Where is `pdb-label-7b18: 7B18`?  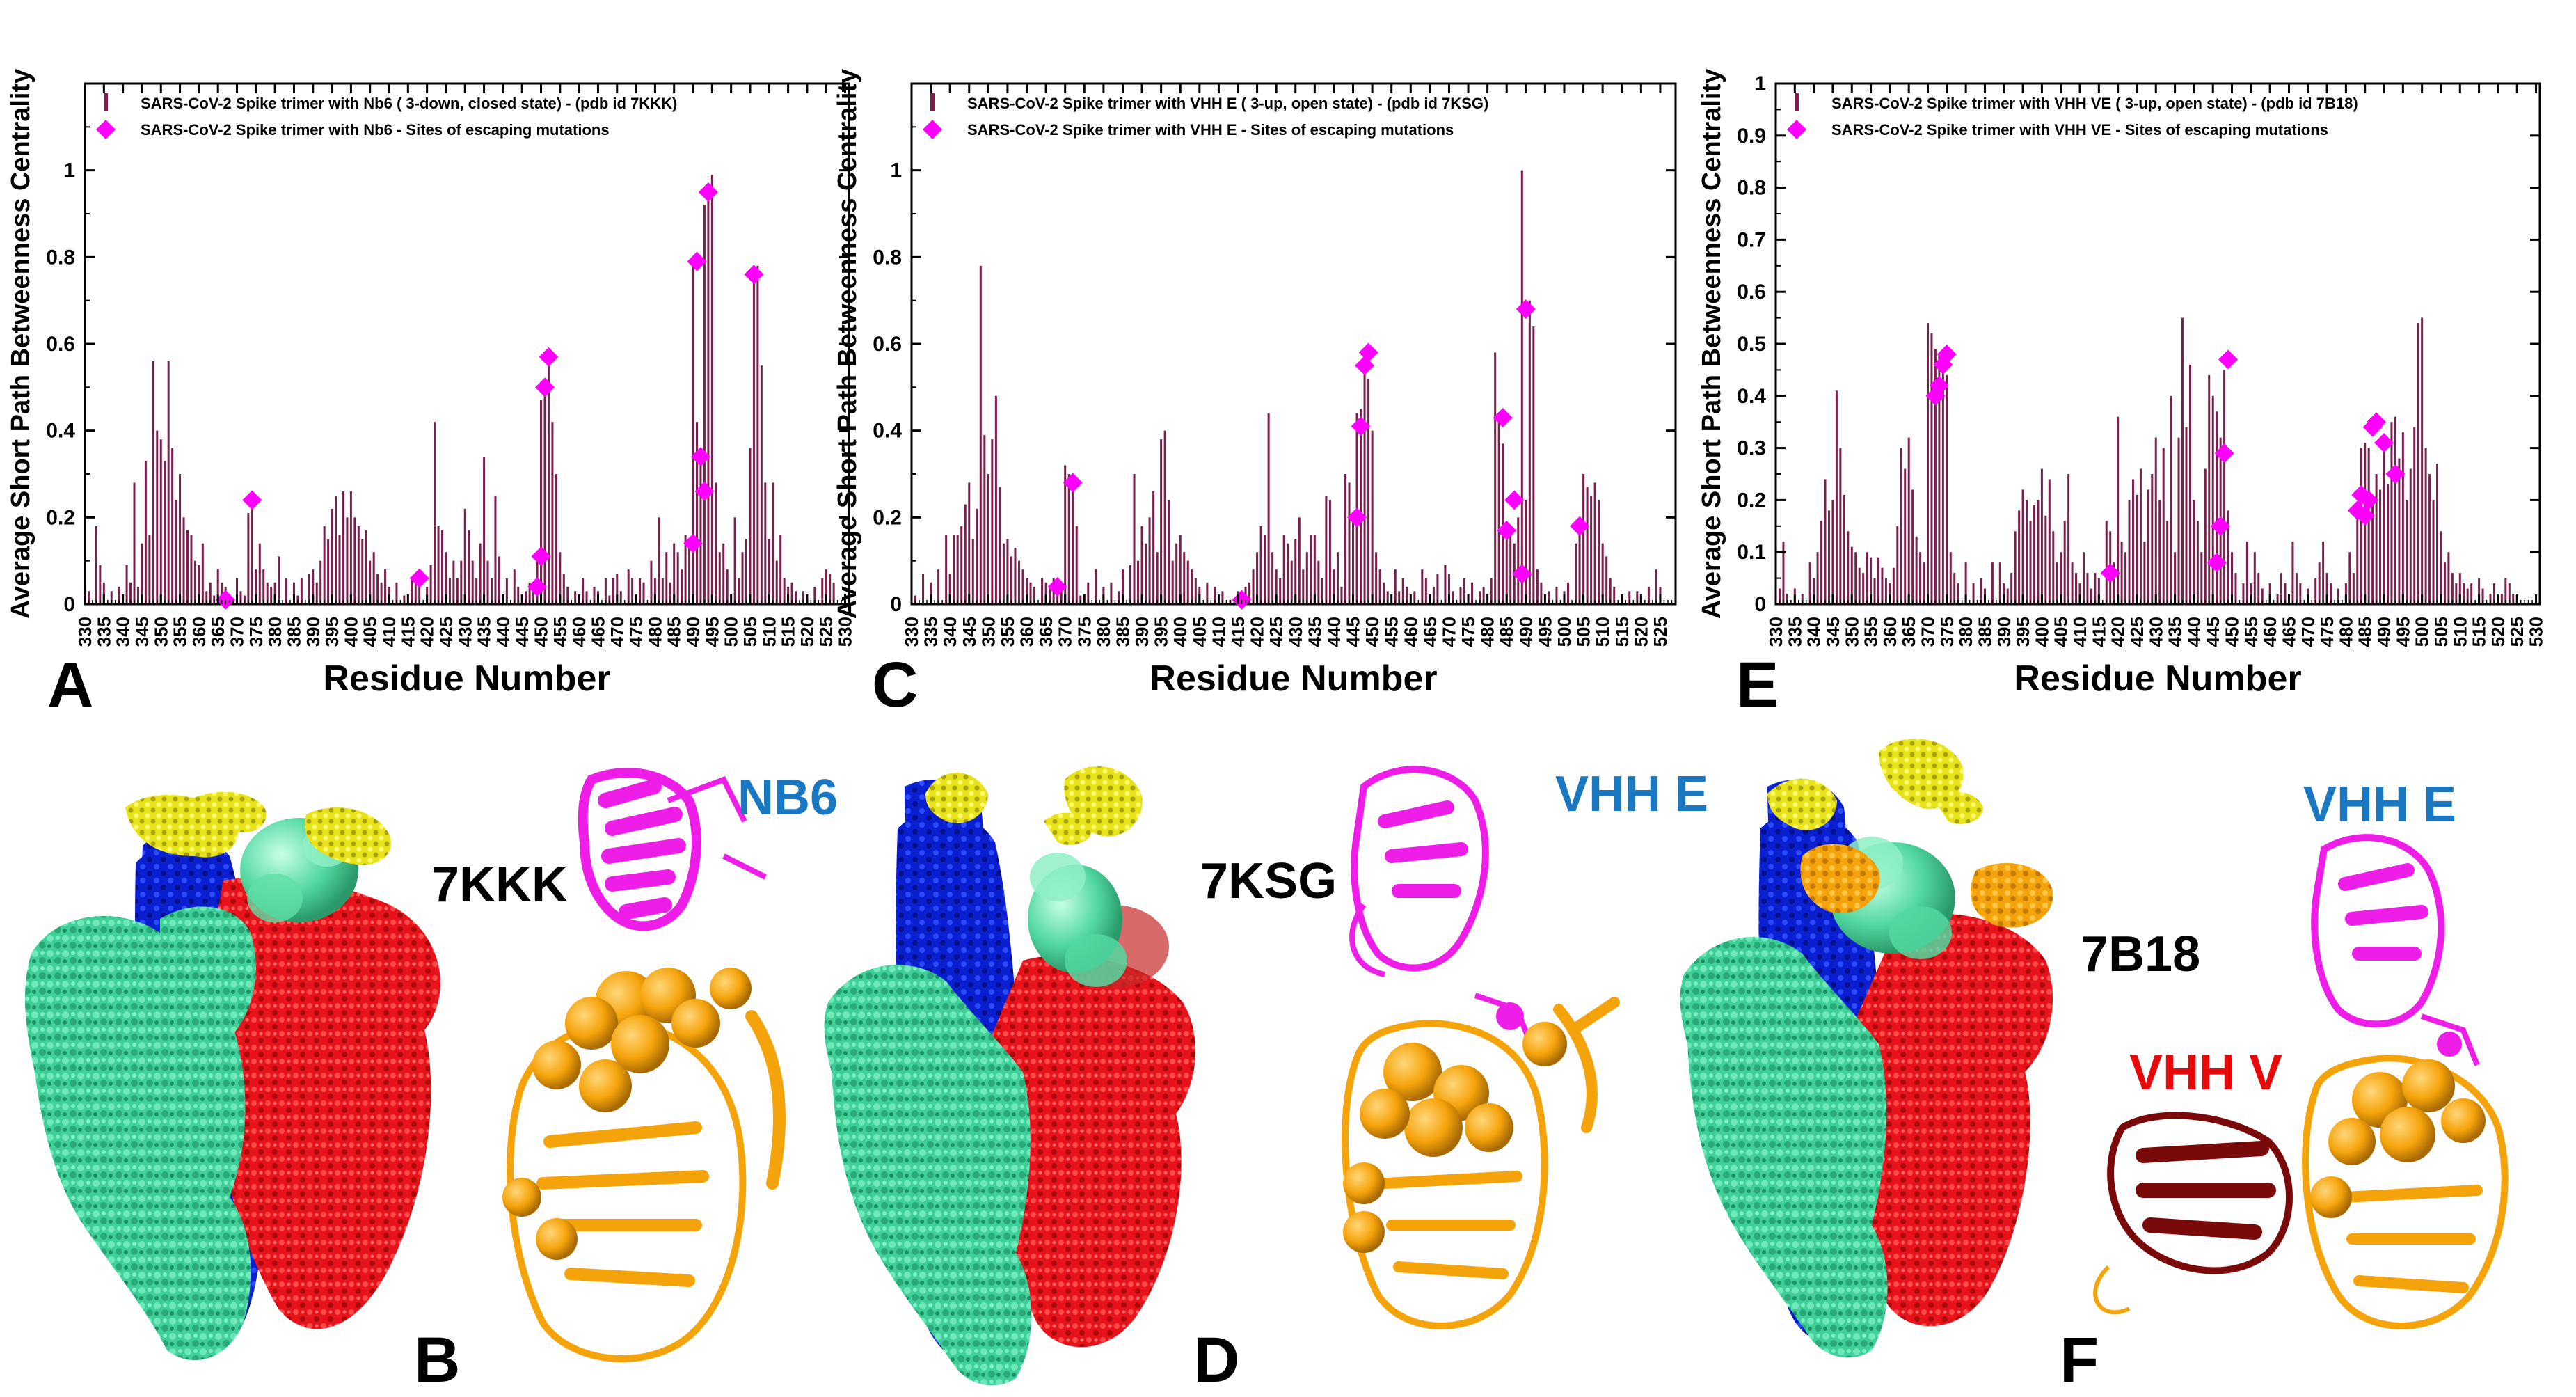 pdb-label-7b18: 7B18 is located at coordinates (2140, 954).